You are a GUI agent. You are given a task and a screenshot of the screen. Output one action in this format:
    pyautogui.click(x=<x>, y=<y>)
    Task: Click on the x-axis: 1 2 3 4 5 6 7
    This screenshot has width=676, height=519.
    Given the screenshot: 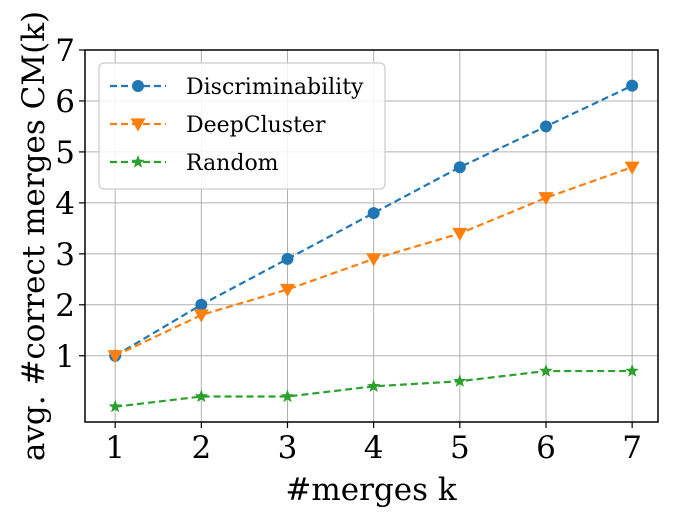 What is the action you would take?
    pyautogui.click(x=373, y=444)
    